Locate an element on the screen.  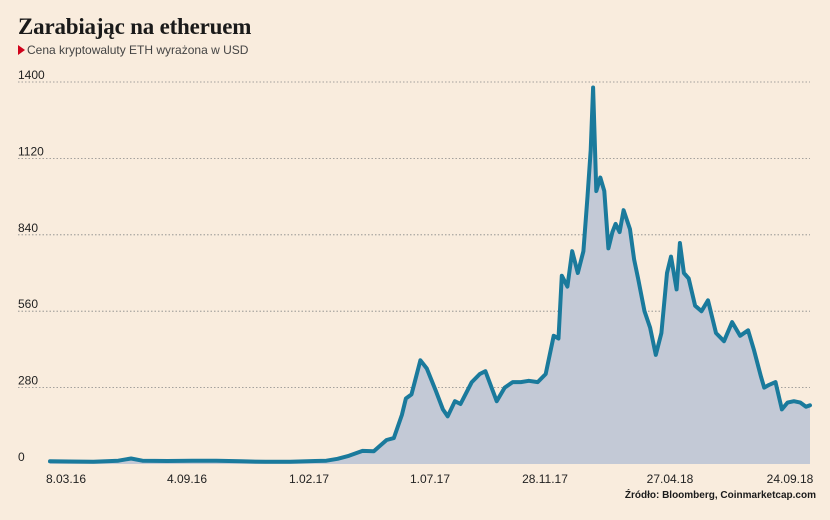
y-tick-label: 0 is located at coordinates (21, 457).